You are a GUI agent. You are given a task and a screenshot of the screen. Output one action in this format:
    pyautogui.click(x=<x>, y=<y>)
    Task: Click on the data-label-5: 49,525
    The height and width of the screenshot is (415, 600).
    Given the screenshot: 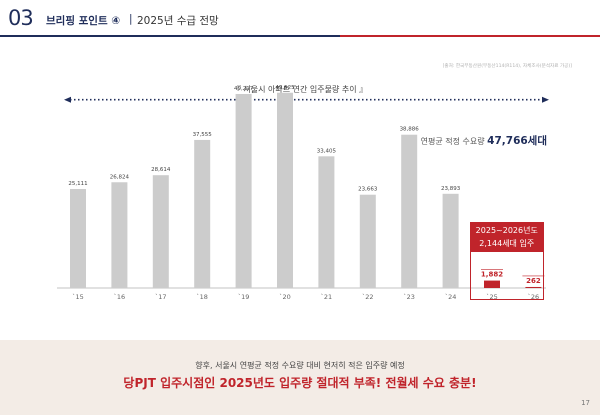 What is the action you would take?
    pyautogui.click(x=285, y=88)
    